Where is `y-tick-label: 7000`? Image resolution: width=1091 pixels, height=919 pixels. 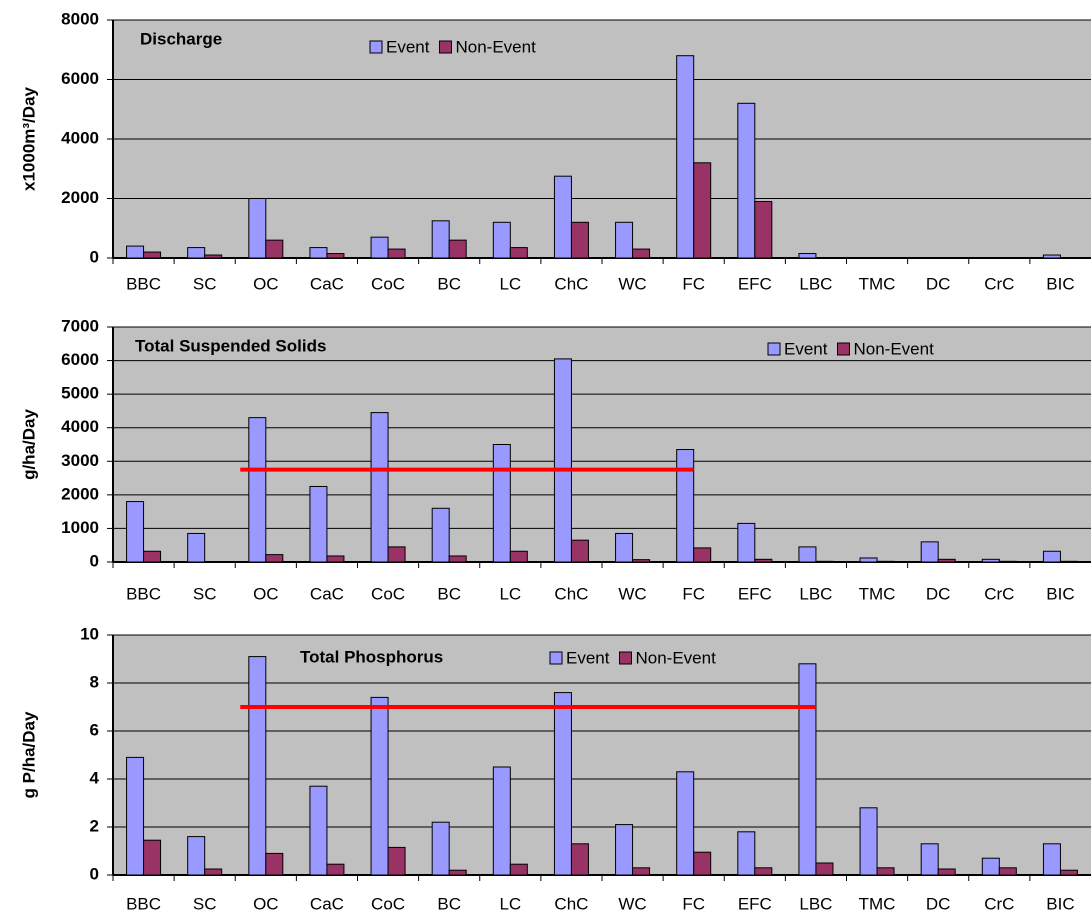 y-tick-label: 7000 is located at coordinates (80, 325).